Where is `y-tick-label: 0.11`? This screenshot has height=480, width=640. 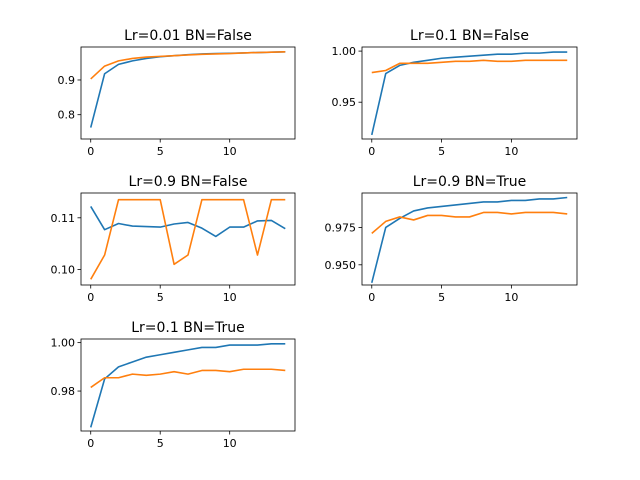 y-tick-label: 0.11 is located at coordinates (63, 218).